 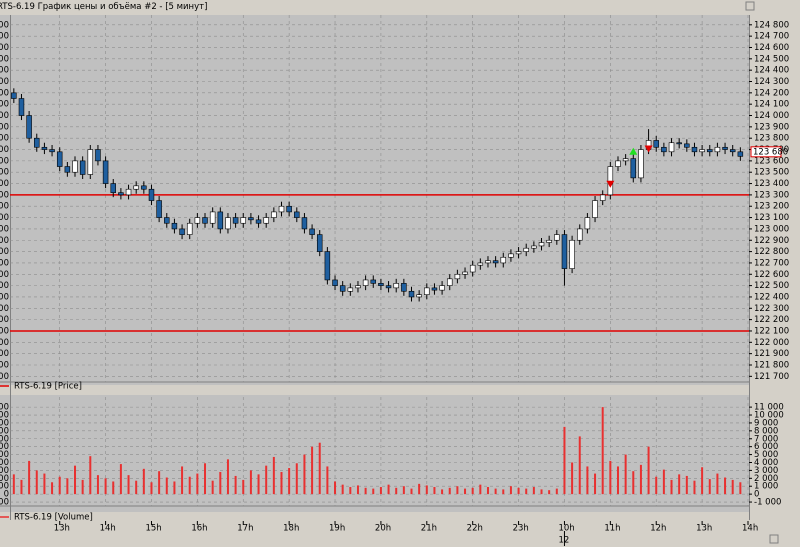 What do you see at coordinates (4, 439) in the screenshot?
I see `y-tick-label-left: 7 000` at bounding box center [4, 439].